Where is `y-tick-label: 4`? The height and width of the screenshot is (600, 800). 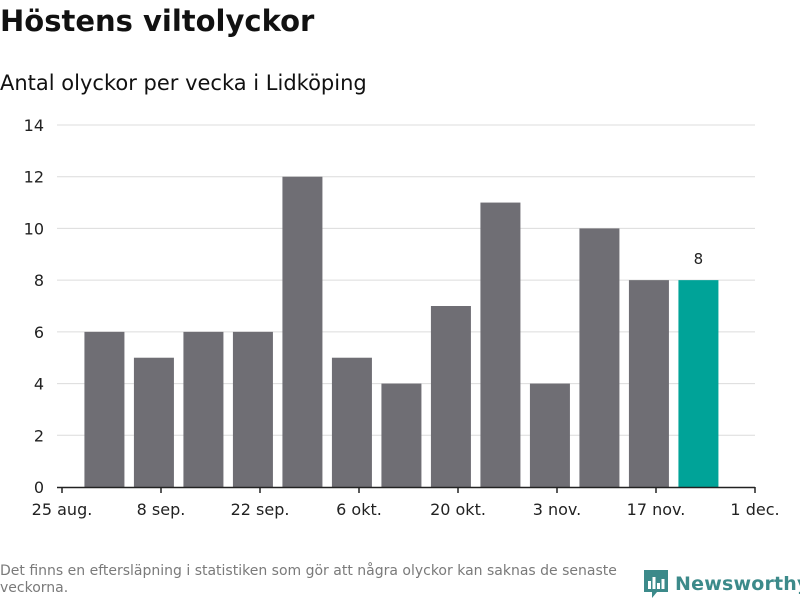
y-tick-label: 4 is located at coordinates (39, 384).